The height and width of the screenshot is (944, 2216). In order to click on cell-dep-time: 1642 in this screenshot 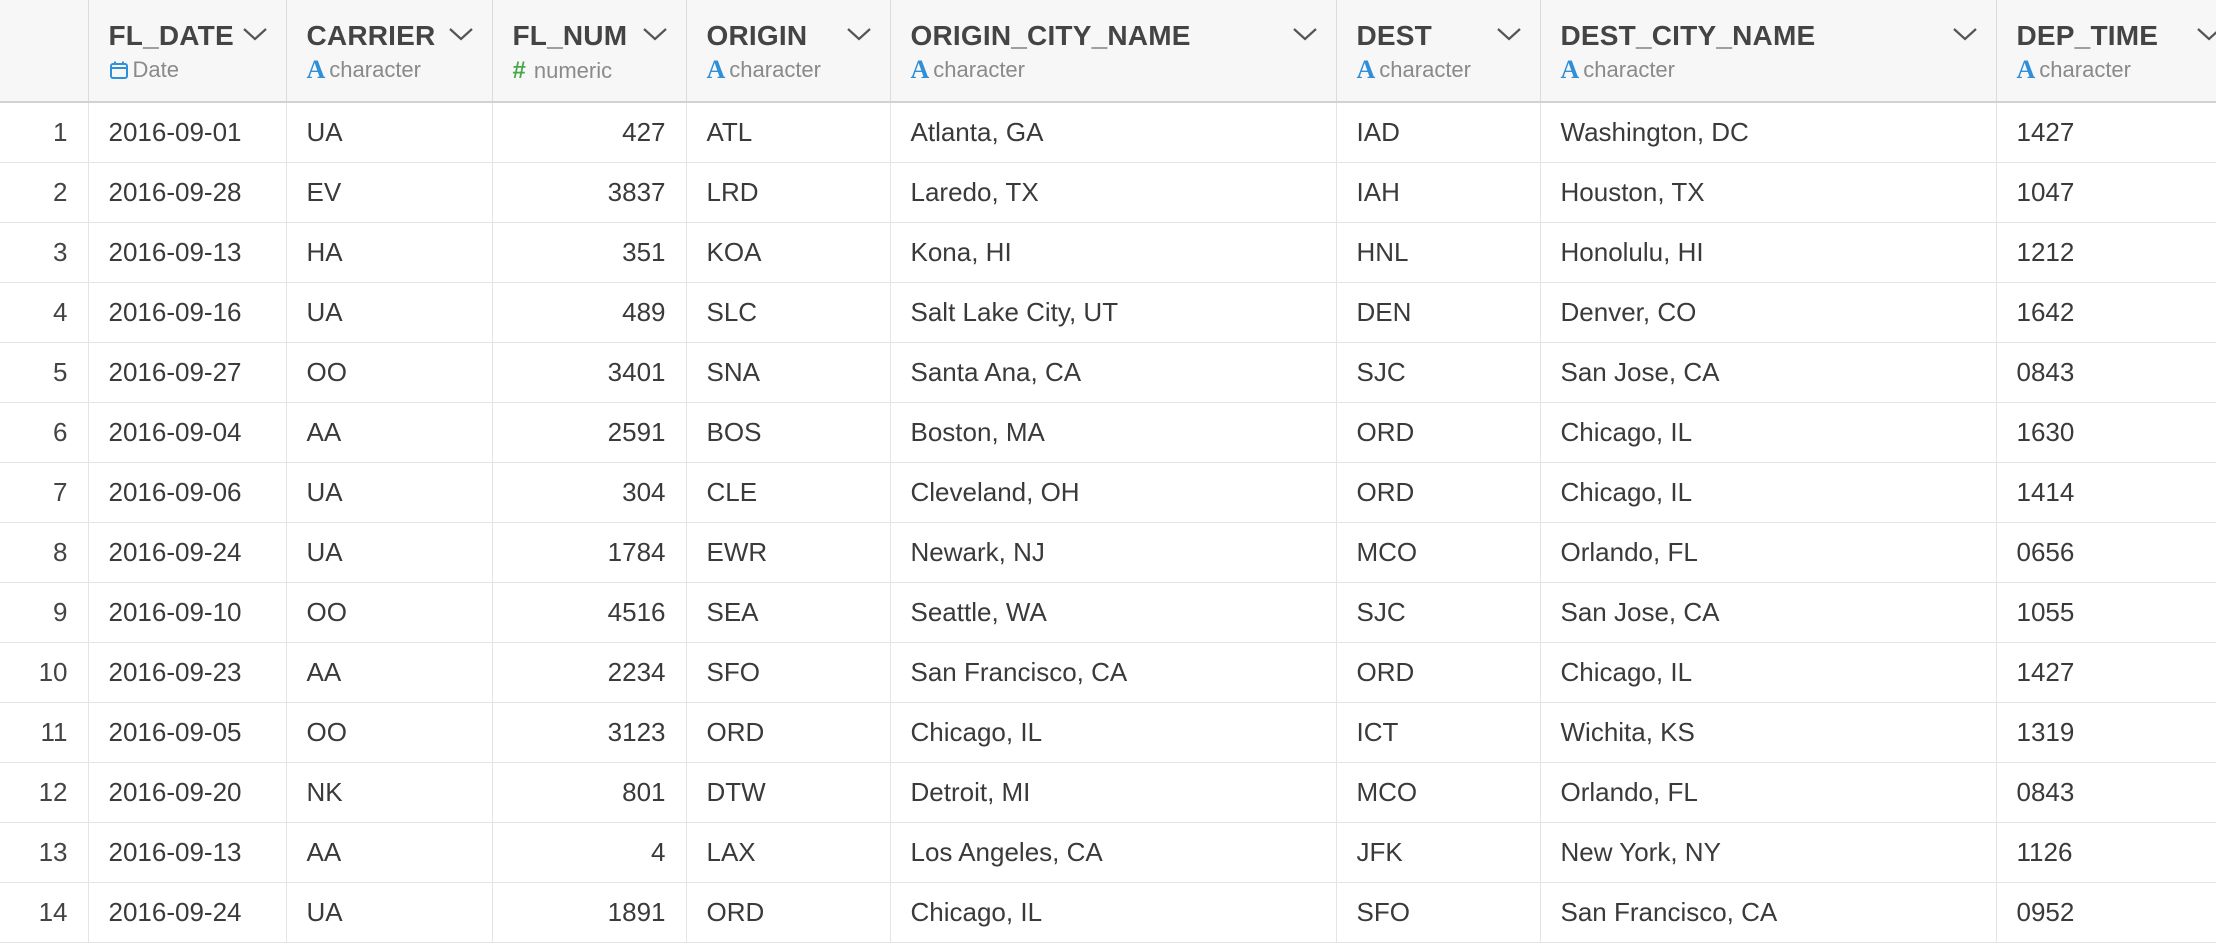, I will do `click(2106, 312)`.